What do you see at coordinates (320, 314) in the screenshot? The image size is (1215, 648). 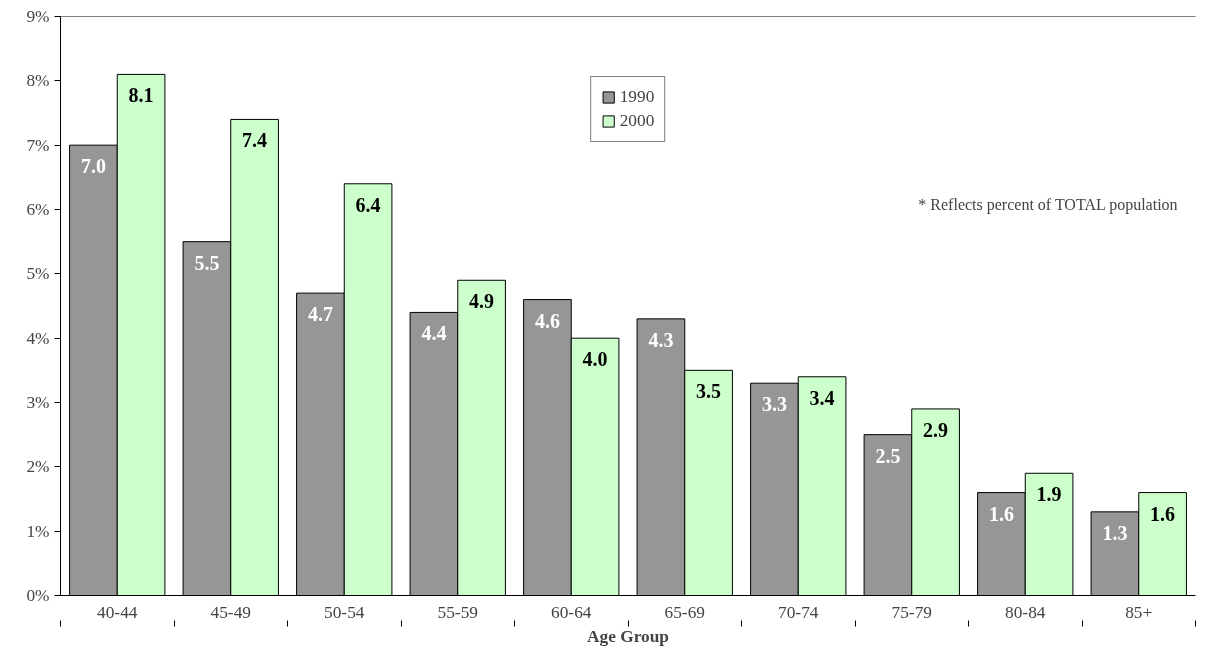 I see `data-label: 4.7` at bounding box center [320, 314].